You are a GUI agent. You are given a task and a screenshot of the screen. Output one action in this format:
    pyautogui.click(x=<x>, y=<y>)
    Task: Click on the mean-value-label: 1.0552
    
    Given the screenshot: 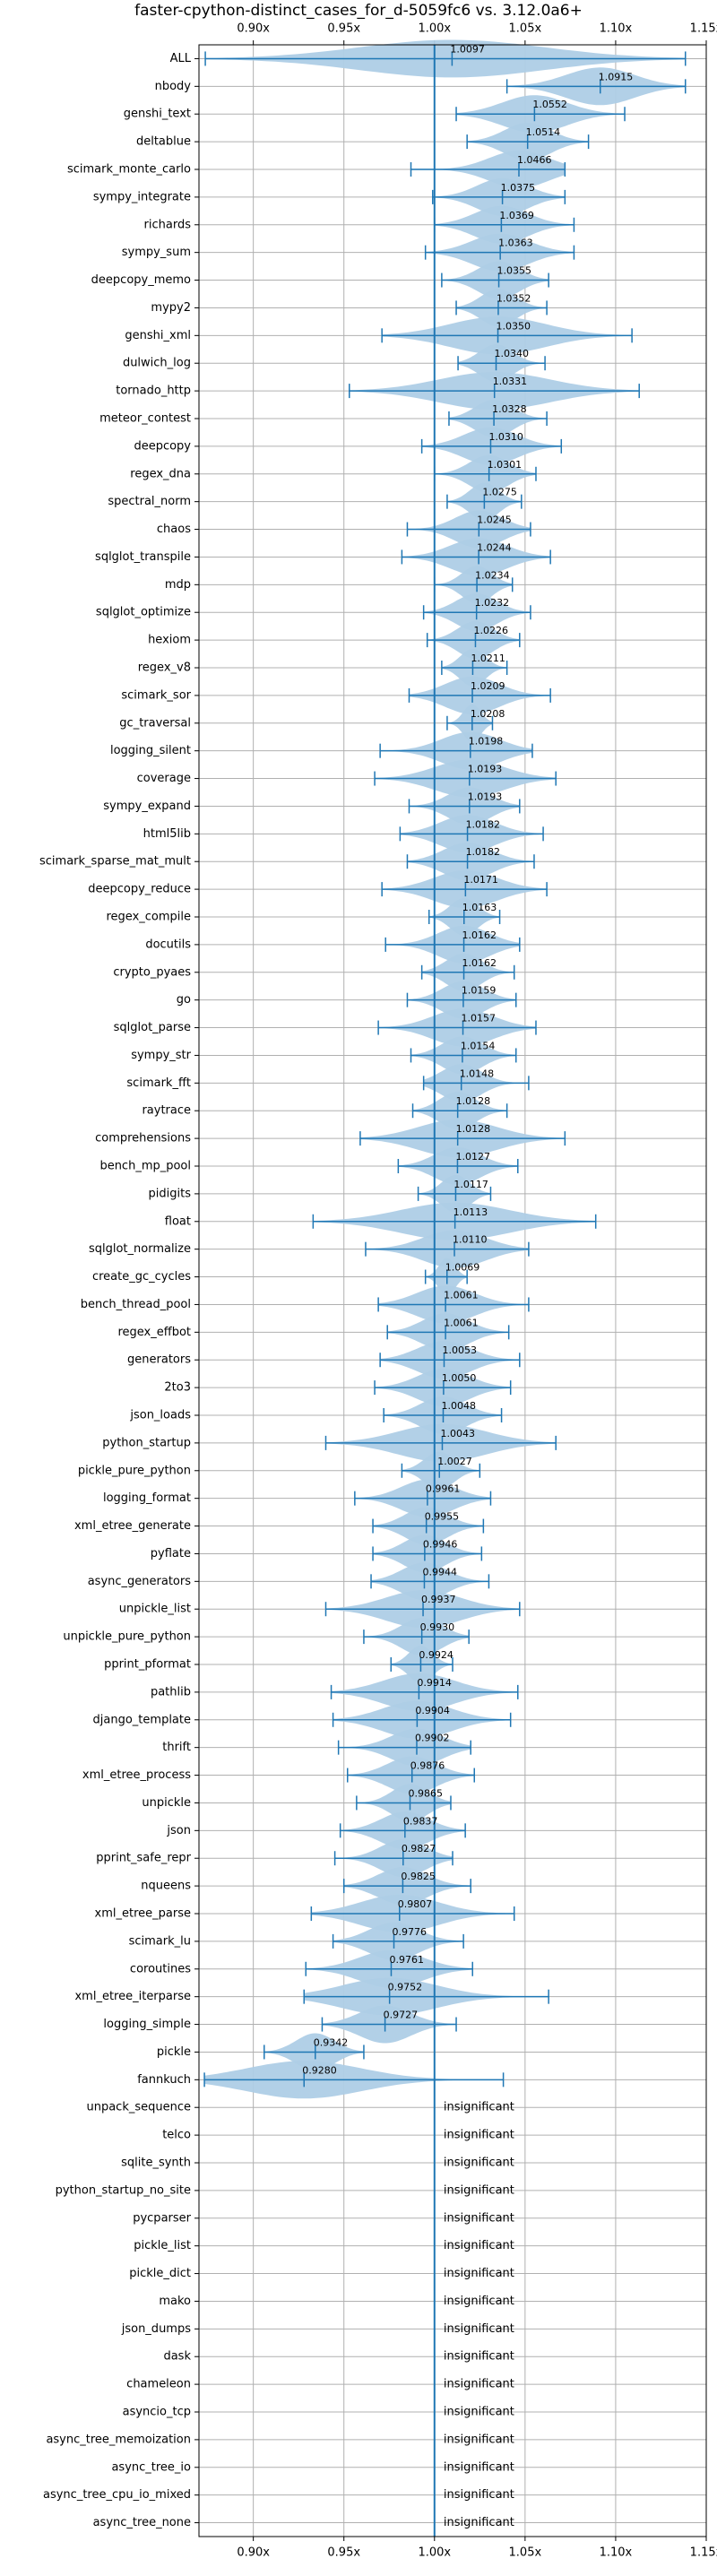 What is the action you would take?
    pyautogui.click(x=549, y=104)
    